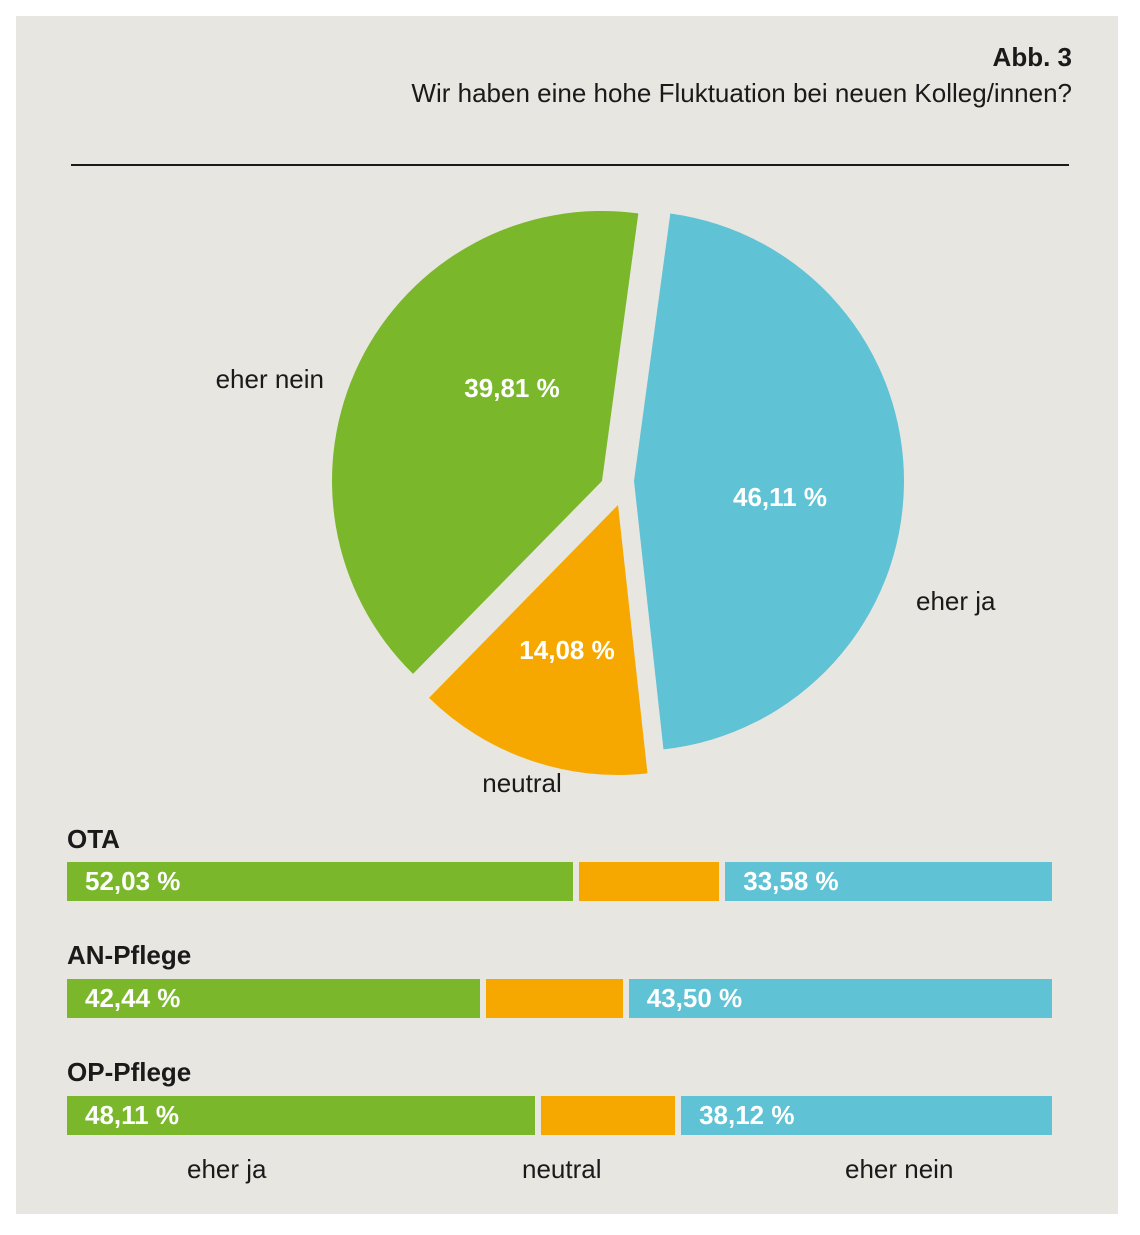 The image size is (1140, 1235). What do you see at coordinates (301, 1115) in the screenshot?
I see `bar-segment-op-pflege-eher-ja: 48,11 %` at bounding box center [301, 1115].